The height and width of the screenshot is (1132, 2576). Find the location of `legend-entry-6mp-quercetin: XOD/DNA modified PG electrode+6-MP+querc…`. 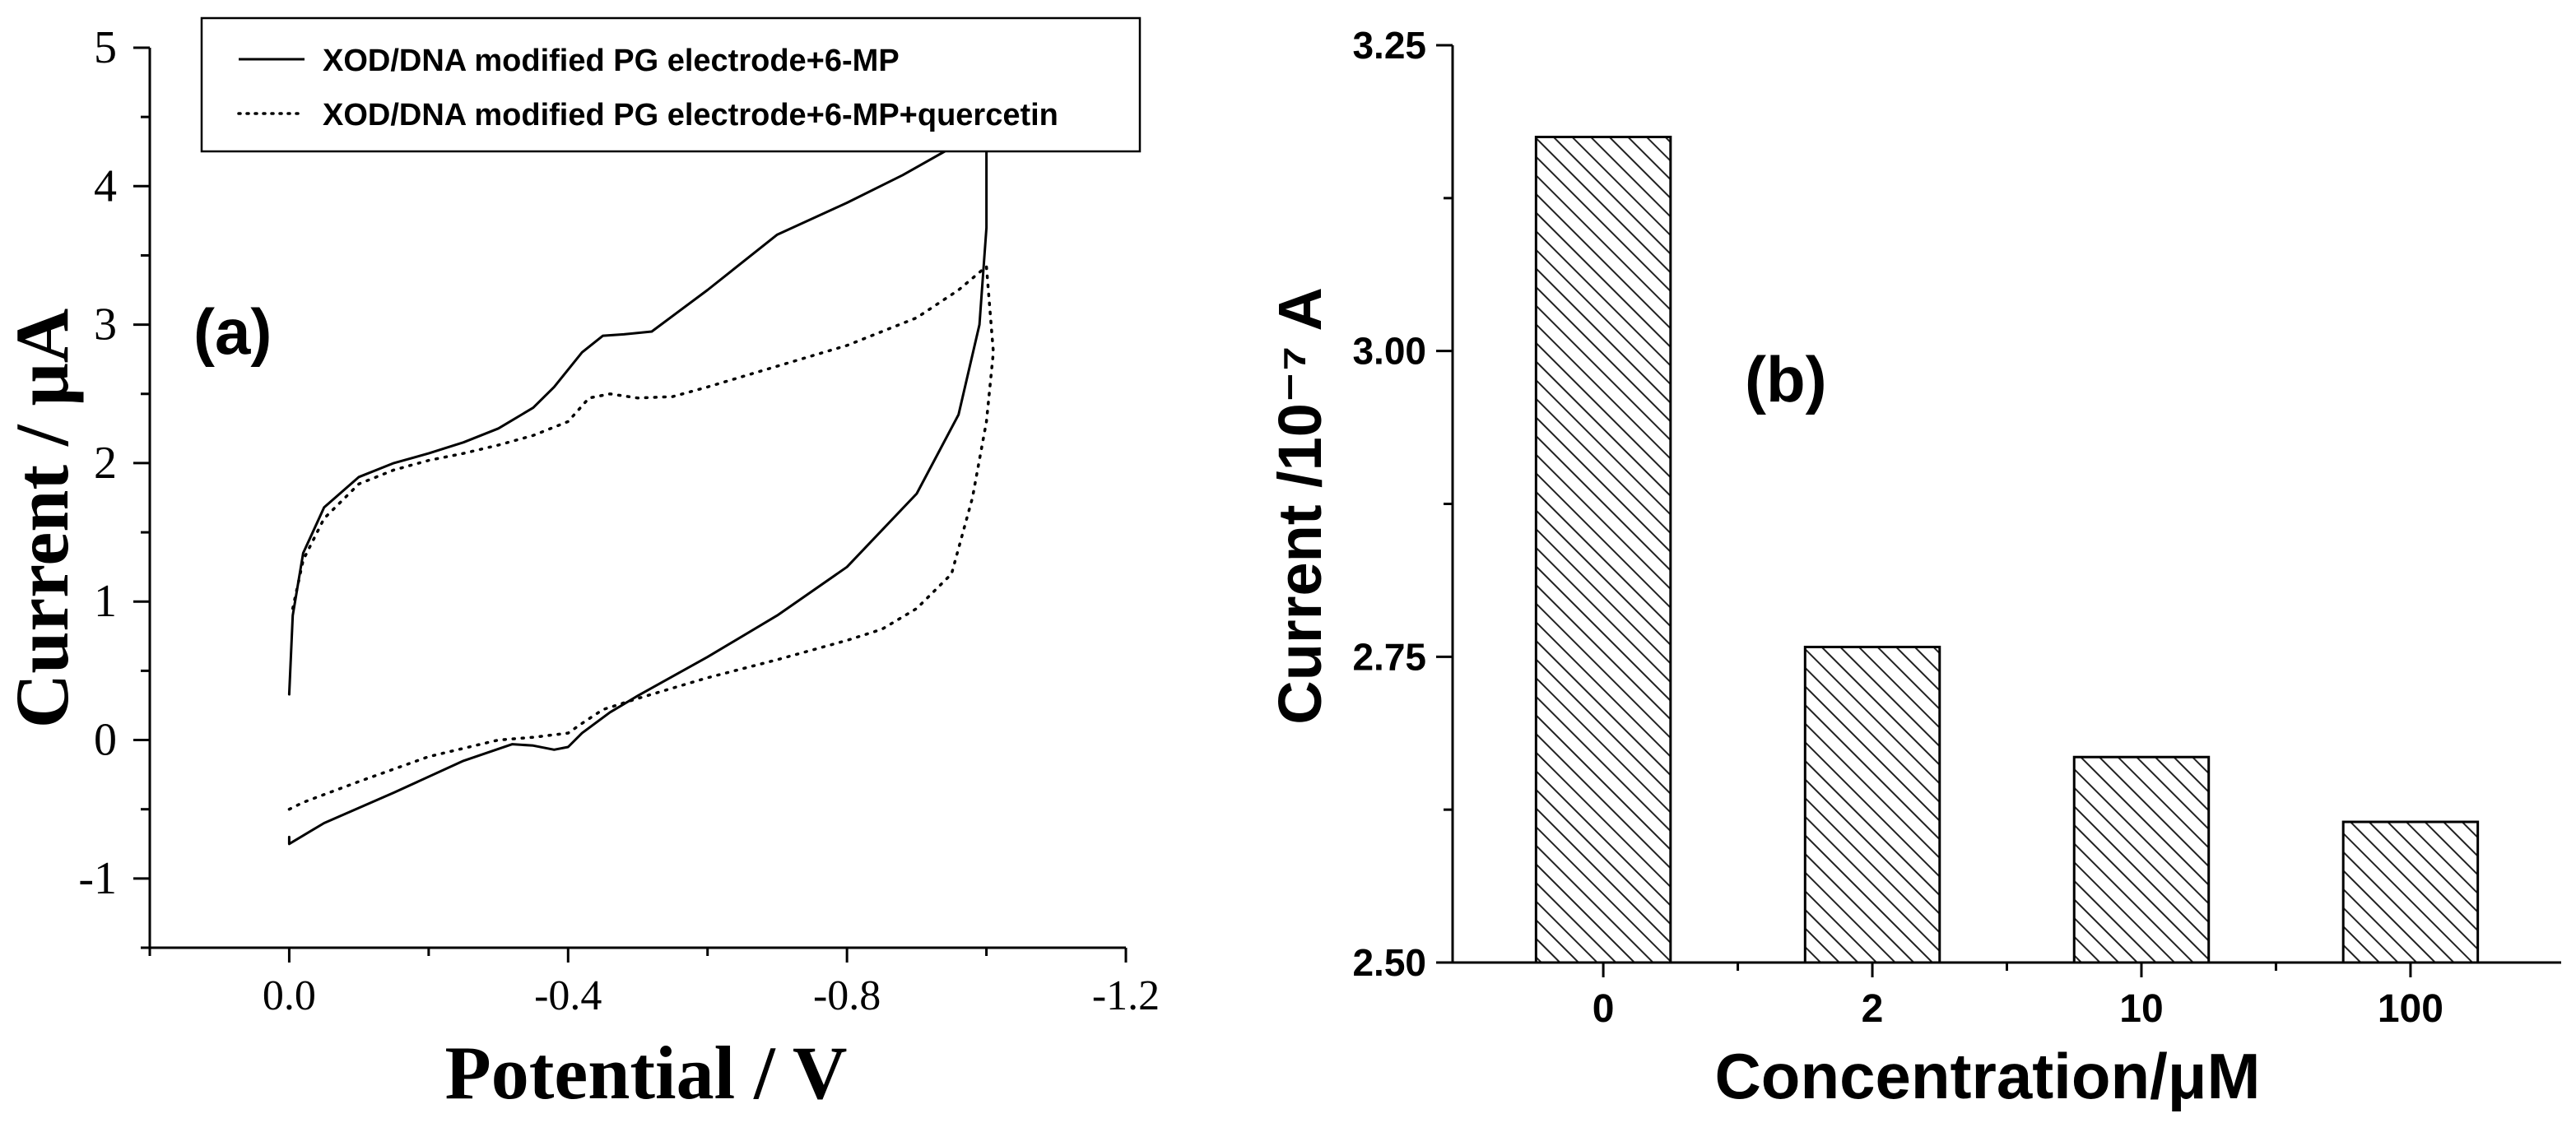

legend-entry-6mp-quercetin: XOD/DNA modified PG electrode+6-MP+querc… is located at coordinates (690, 115).